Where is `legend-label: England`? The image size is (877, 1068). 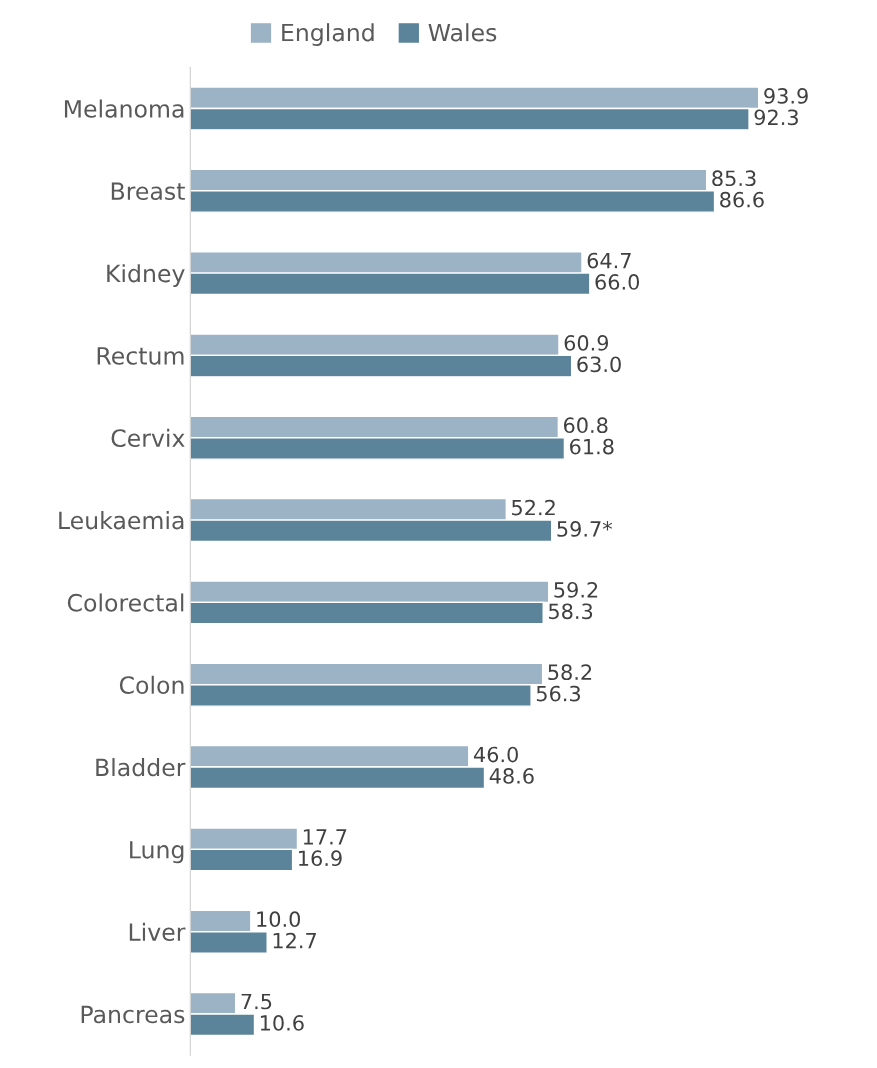
legend-label: England is located at coordinates (328, 35).